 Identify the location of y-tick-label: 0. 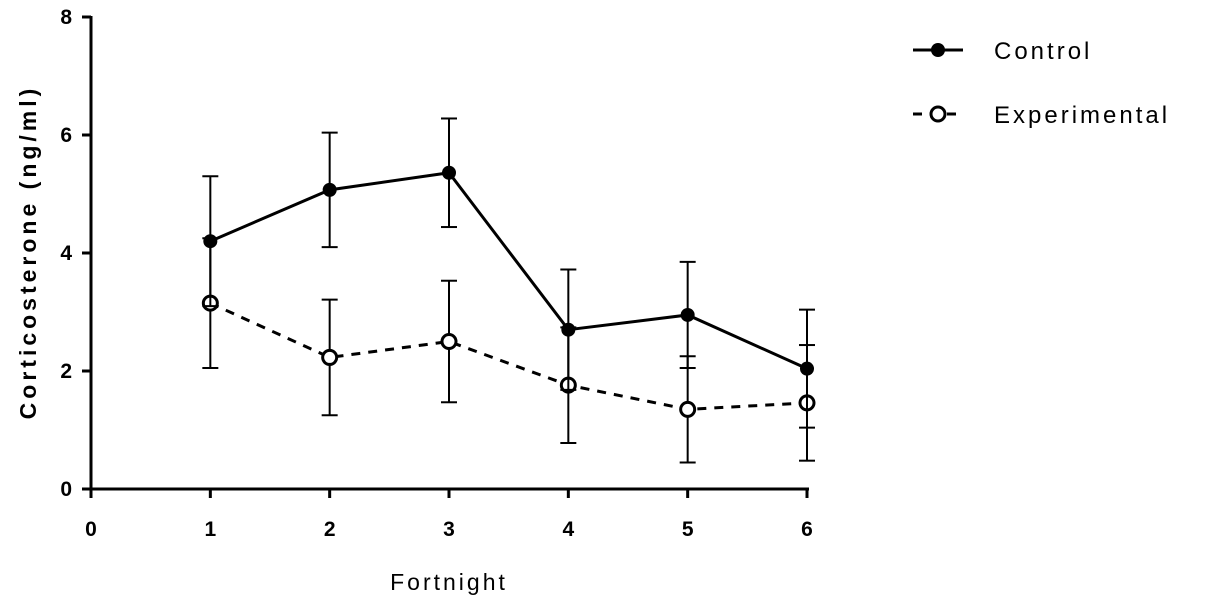
(66, 489).